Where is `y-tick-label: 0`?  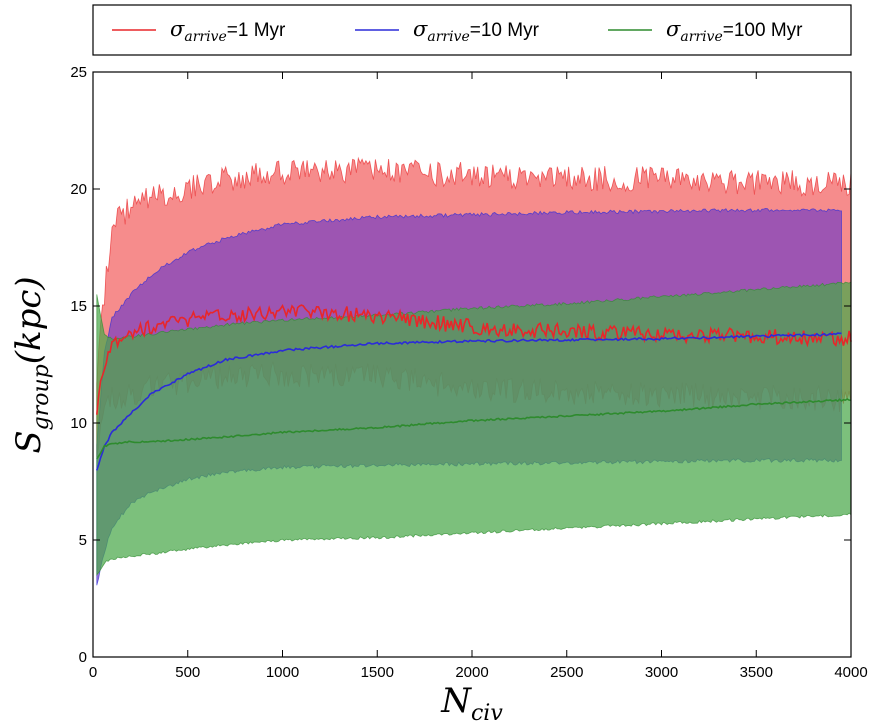 y-tick-label: 0 is located at coordinates (83, 657).